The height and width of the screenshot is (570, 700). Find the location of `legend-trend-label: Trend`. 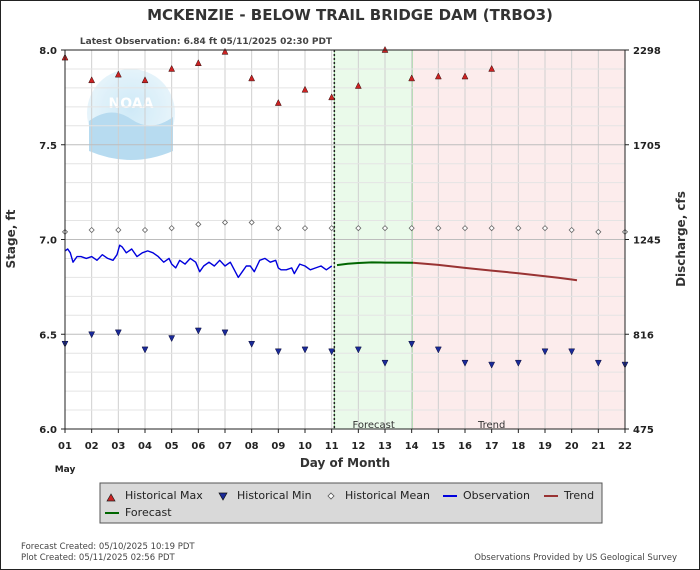

legend-trend-label: Trend is located at coordinates (578, 495).